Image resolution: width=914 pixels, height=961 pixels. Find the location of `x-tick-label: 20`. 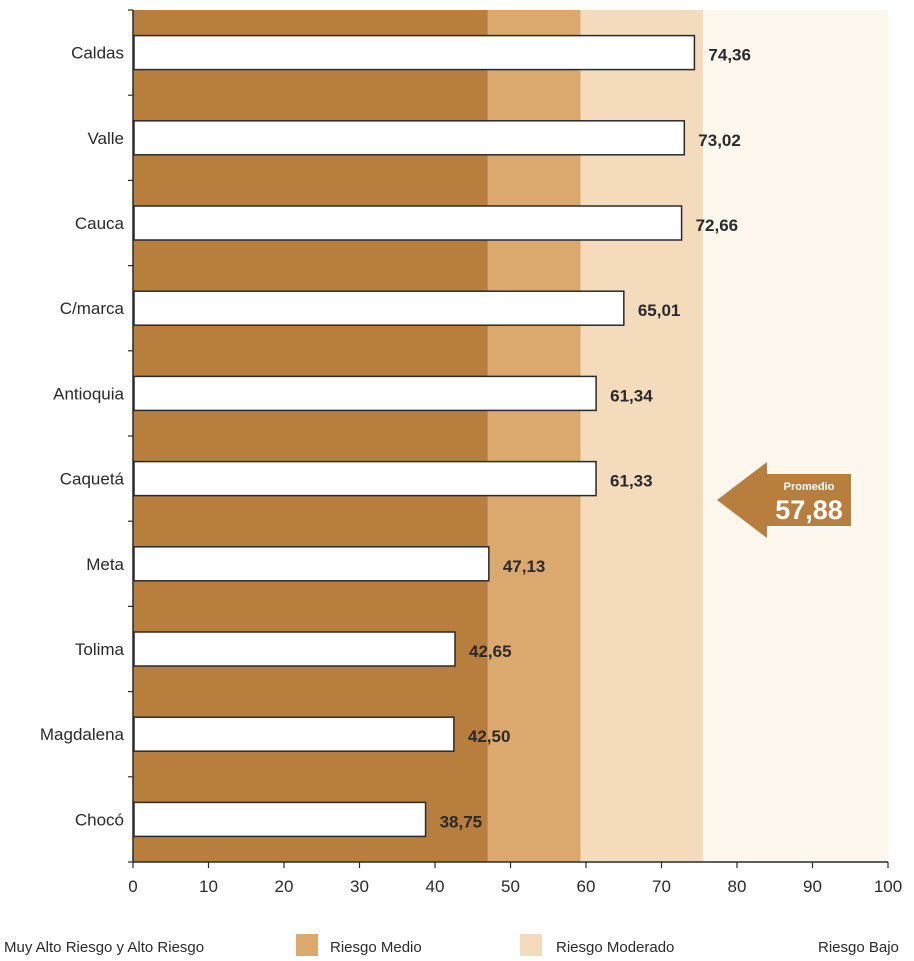

x-tick-label: 20 is located at coordinates (284, 886).